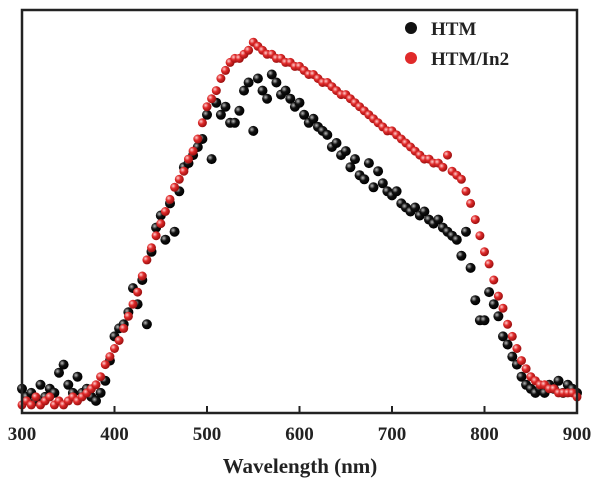 The height and width of the screenshot is (484, 600). I want to click on x-tick-label: 900, so click(577, 434).